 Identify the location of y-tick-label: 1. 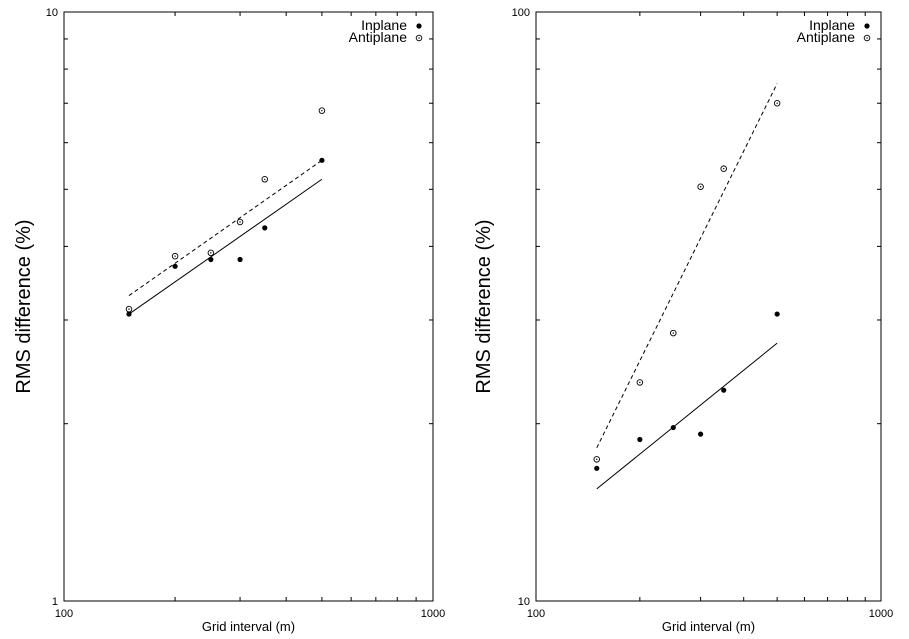
(55, 602).